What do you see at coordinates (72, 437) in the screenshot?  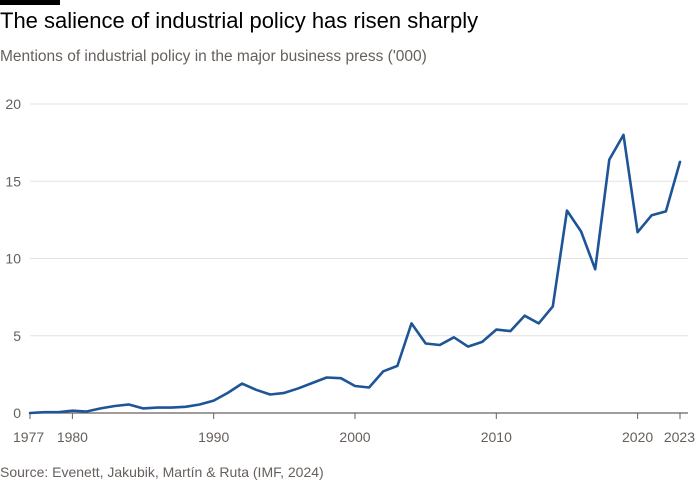 I see `x-tick-label: 1980` at bounding box center [72, 437].